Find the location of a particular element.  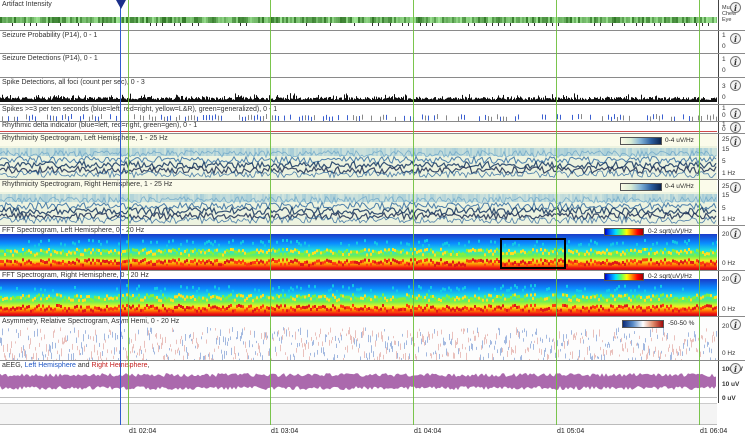

time-label: d1 03:04 is located at coordinates (284, 431).